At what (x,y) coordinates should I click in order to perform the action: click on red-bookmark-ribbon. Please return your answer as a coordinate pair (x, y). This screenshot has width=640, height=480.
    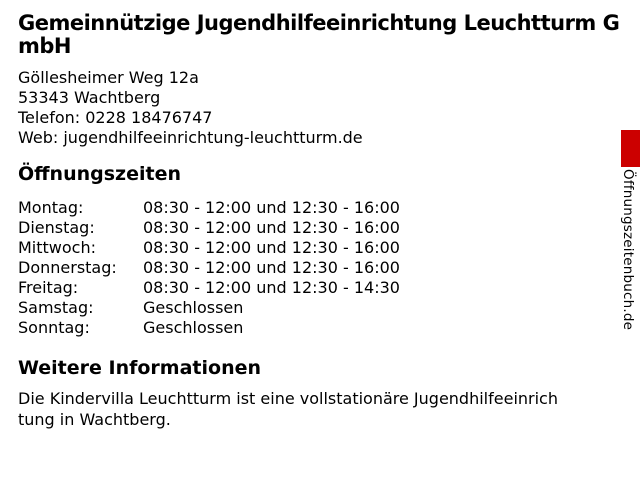
    Looking at the image, I should click on (630, 148).